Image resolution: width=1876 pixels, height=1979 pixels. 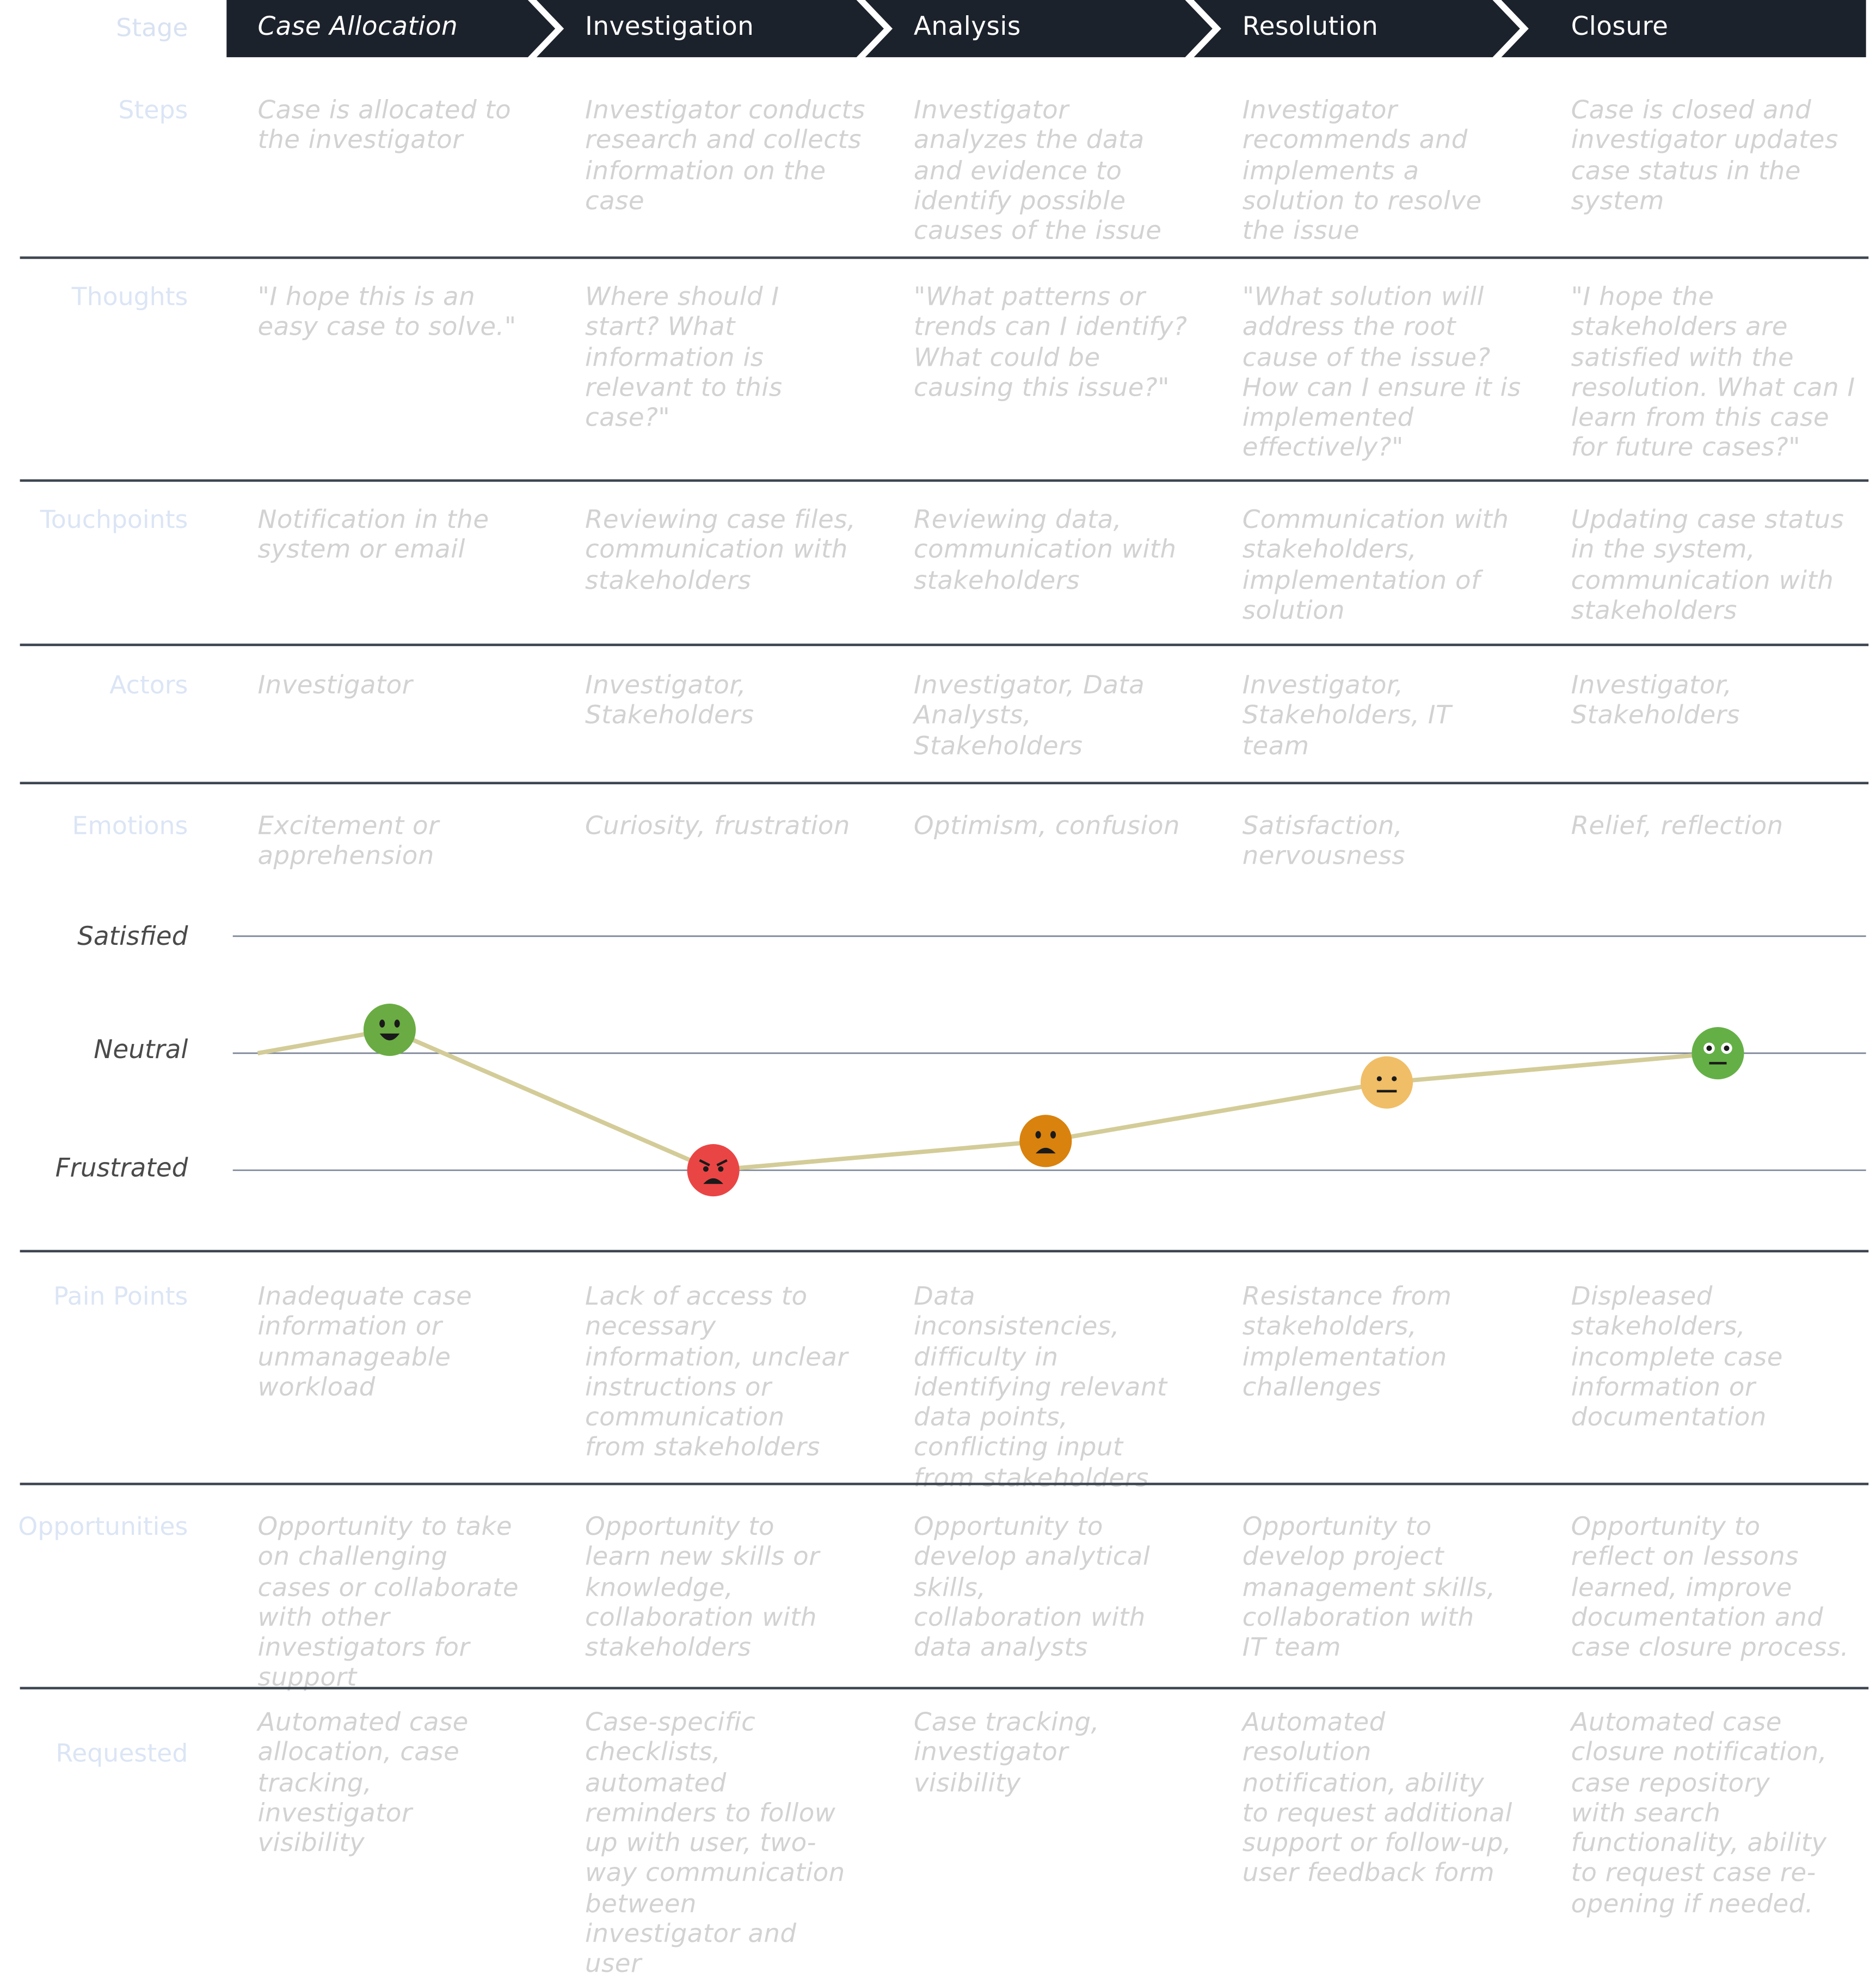 What do you see at coordinates (718, 825) in the screenshot?
I see `emotions-cell-2: Curiosity, frustration` at bounding box center [718, 825].